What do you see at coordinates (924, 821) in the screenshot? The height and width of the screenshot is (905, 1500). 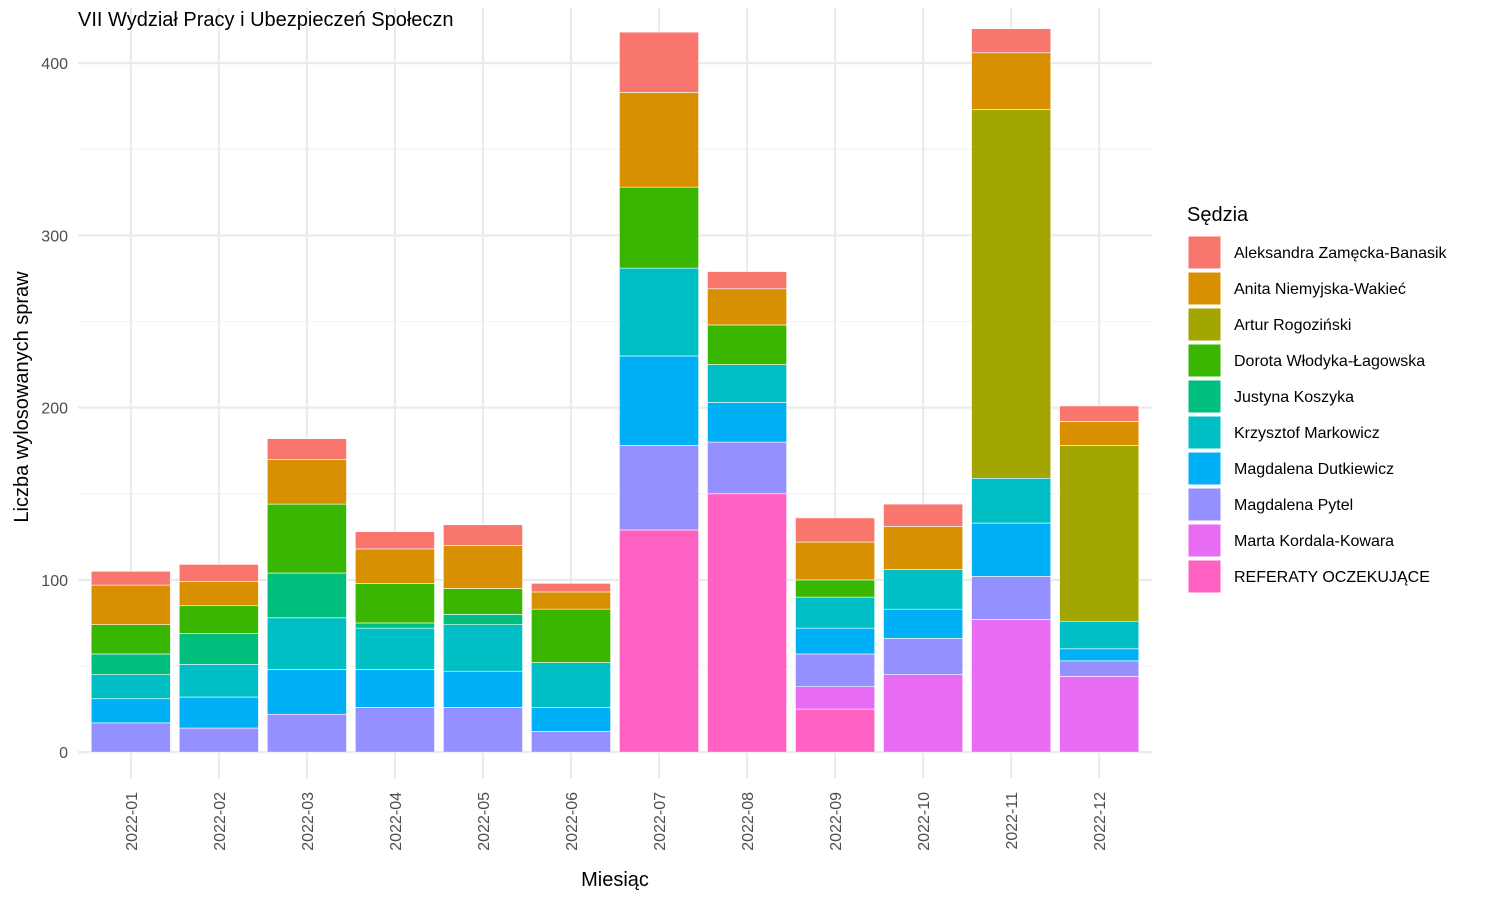 I see `x-tick-label: 2022-10` at bounding box center [924, 821].